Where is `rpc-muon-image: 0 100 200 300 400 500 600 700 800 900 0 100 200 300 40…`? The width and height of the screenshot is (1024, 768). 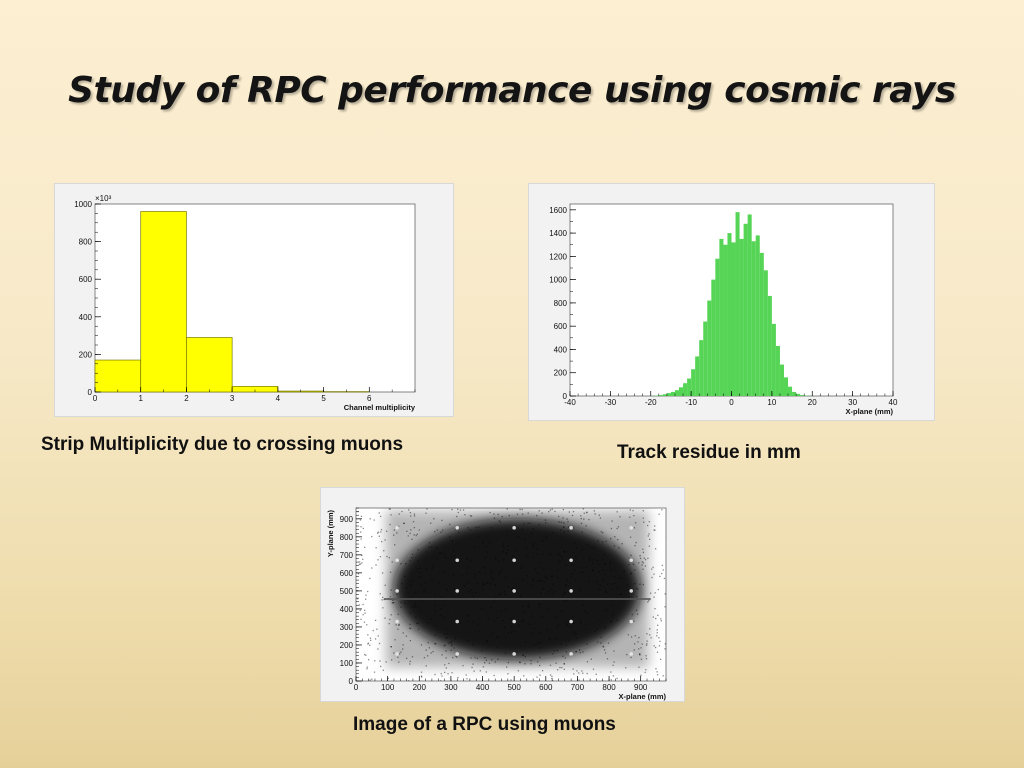
rpc-muon-image: 0 100 200 300 400 500 600 700 800 900 0 100 200 300 40… is located at coordinates (496, 604).